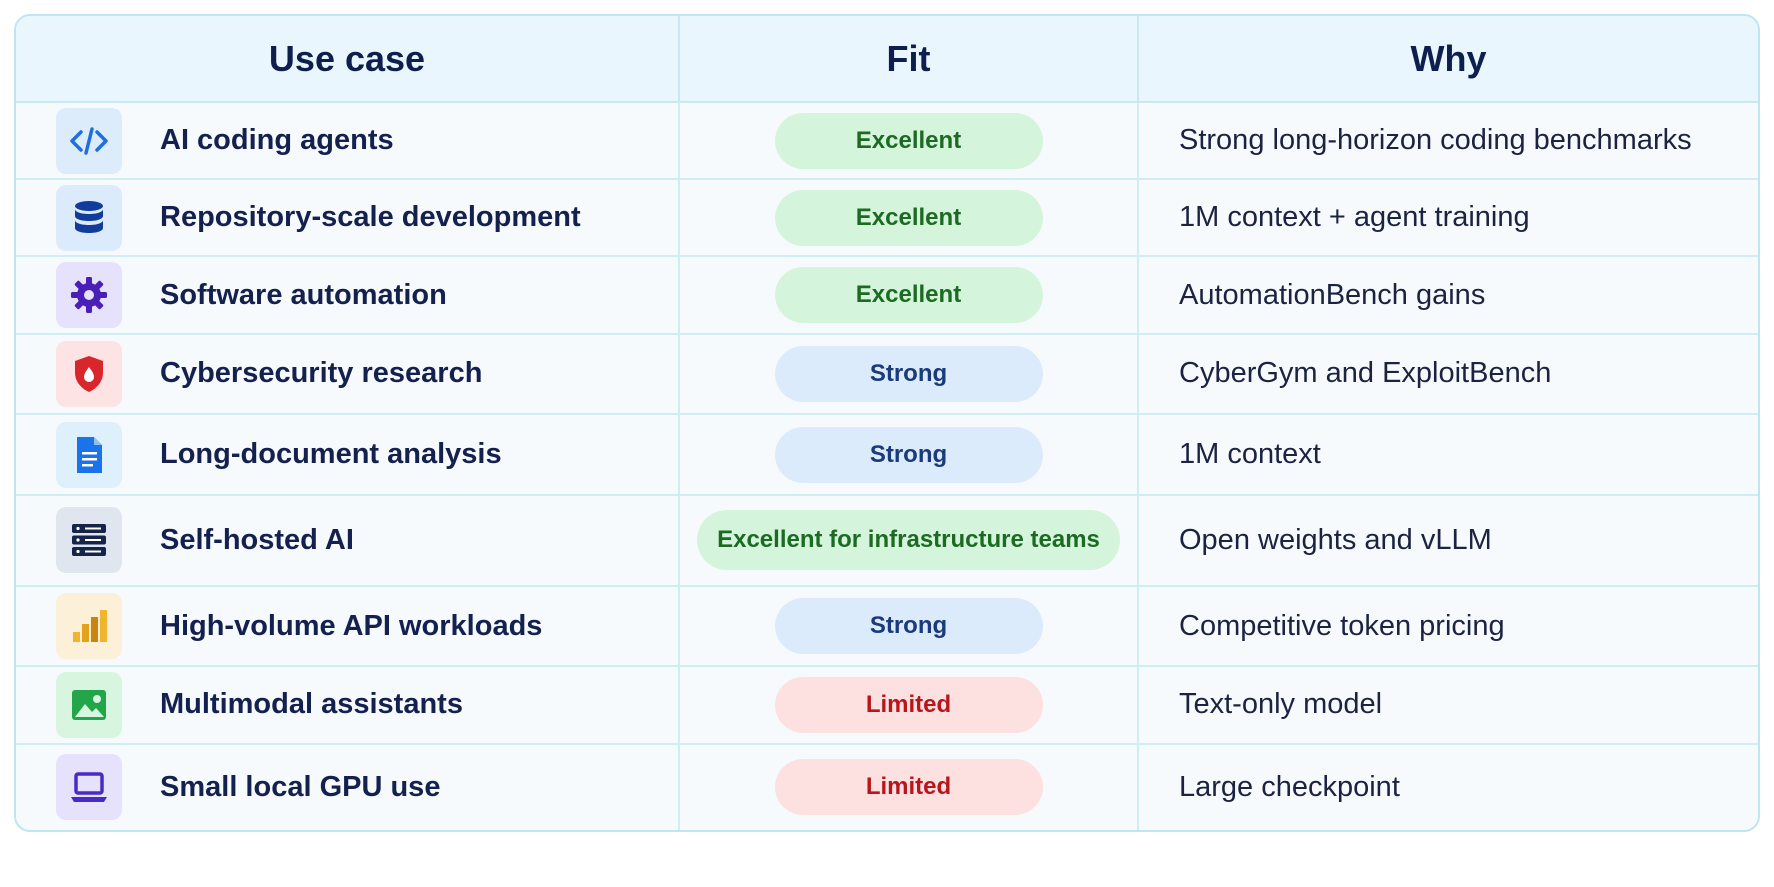 This screenshot has height=887, width=1774. What do you see at coordinates (311, 704) in the screenshot?
I see `use-case-label: Multimodal assistants` at bounding box center [311, 704].